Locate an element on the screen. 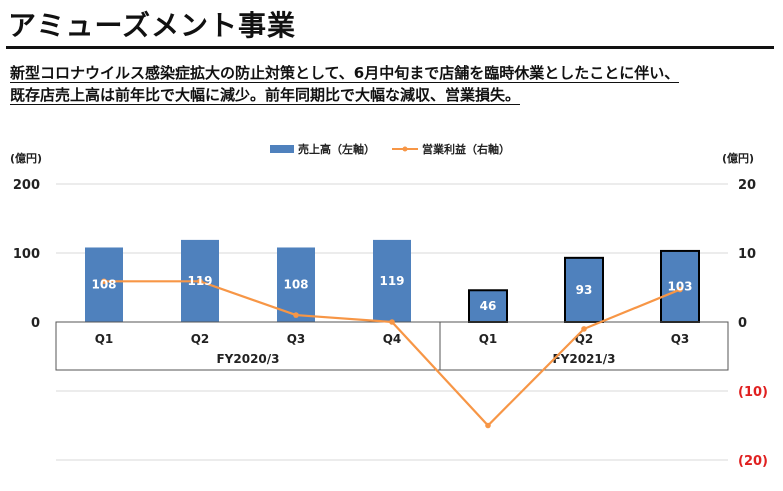  right-axis-unit: (億円) is located at coordinates (738, 158).